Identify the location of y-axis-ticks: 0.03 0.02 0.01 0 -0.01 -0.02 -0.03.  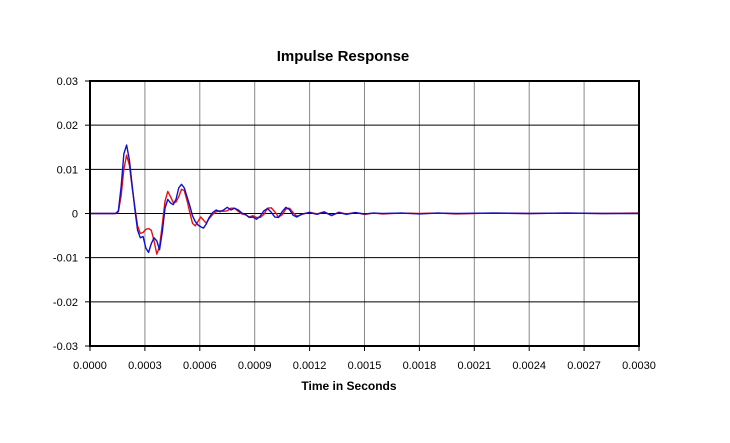
(71, 214).